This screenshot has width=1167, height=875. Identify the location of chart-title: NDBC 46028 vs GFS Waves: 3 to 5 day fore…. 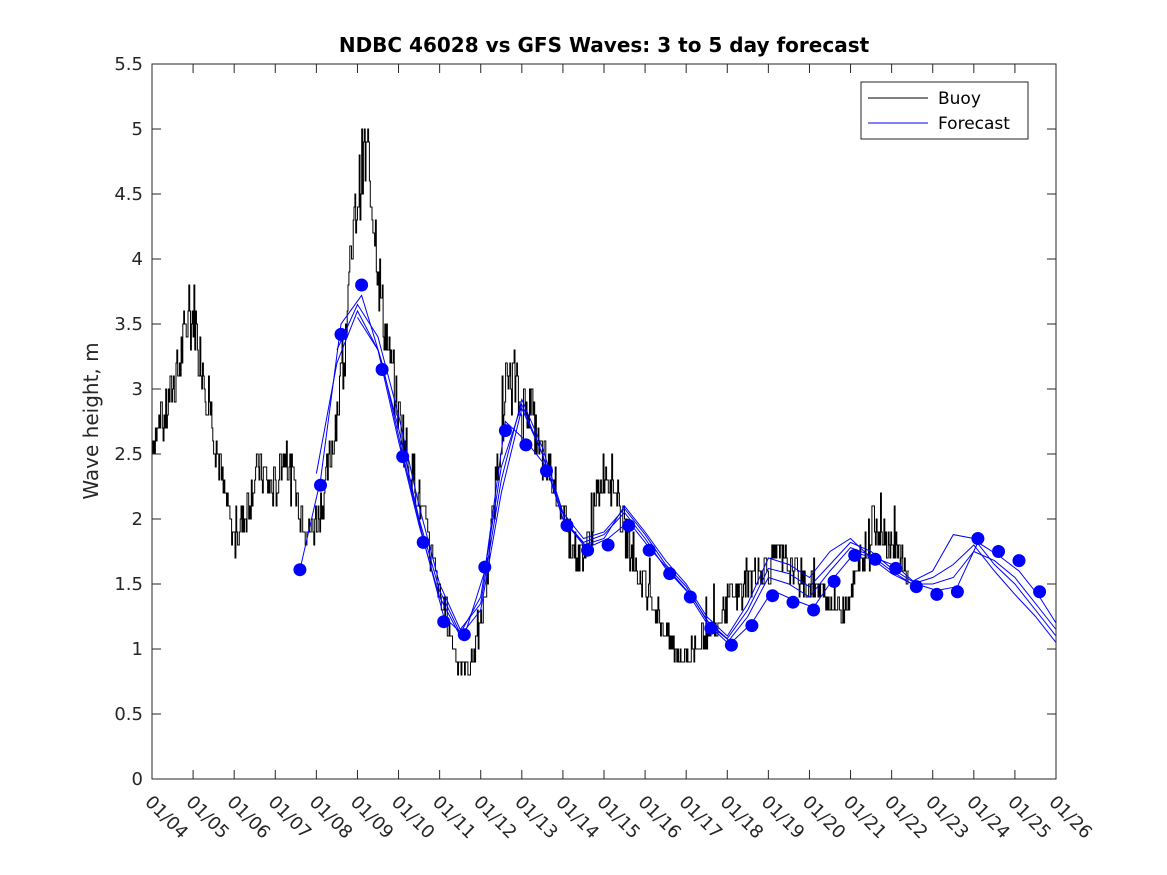
(604, 45).